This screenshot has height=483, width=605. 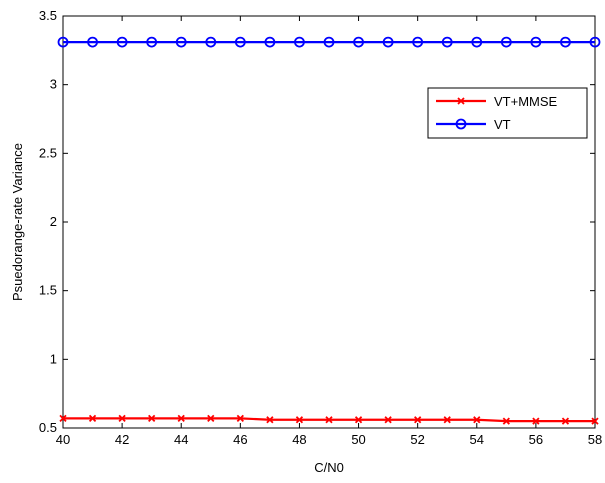 What do you see at coordinates (461, 124) in the screenshot?
I see `legend-marker-vt` at bounding box center [461, 124].